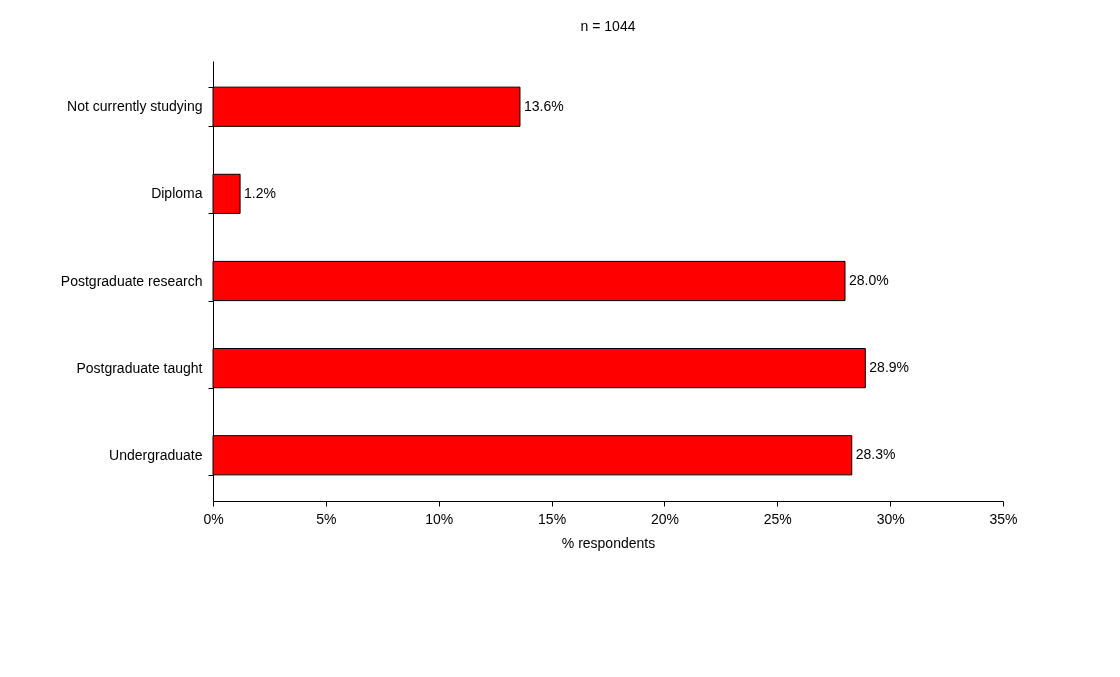 The width and height of the screenshot is (1120, 677). I want to click on data-label: 28.3%, so click(875, 454).